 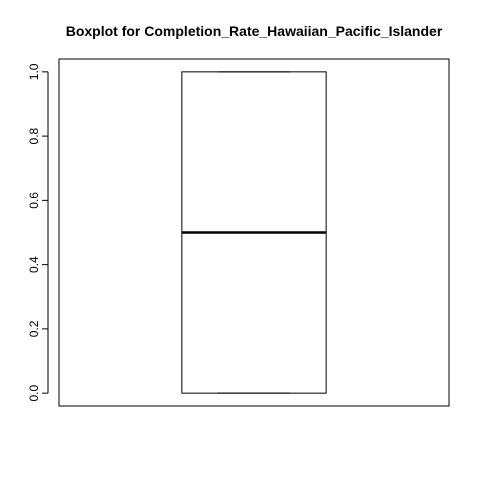 What do you see at coordinates (34, 328) in the screenshot?
I see `y-tick-label: 0.2` at bounding box center [34, 328].